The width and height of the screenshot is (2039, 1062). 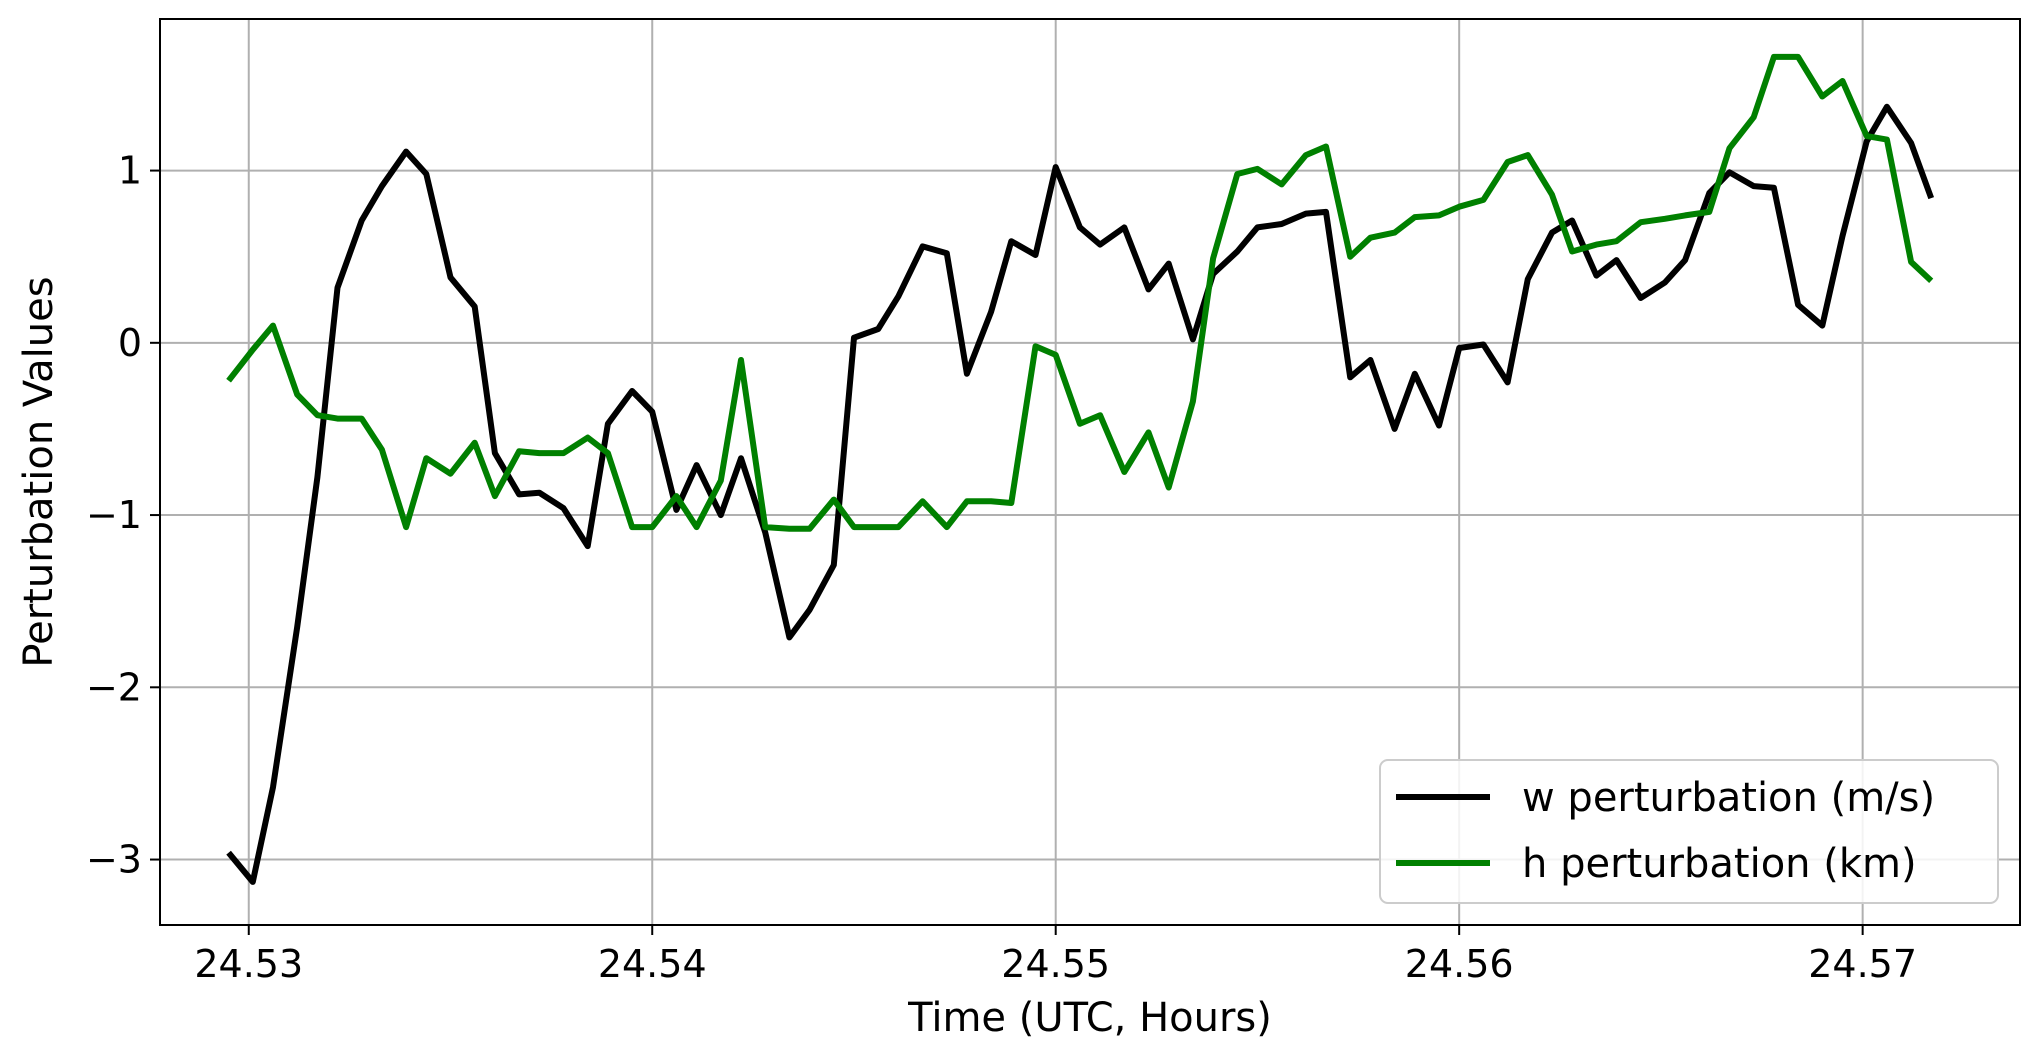 I want to click on legend: w perturbation (m/s) h perturbation (km), so click(x=1689, y=831).